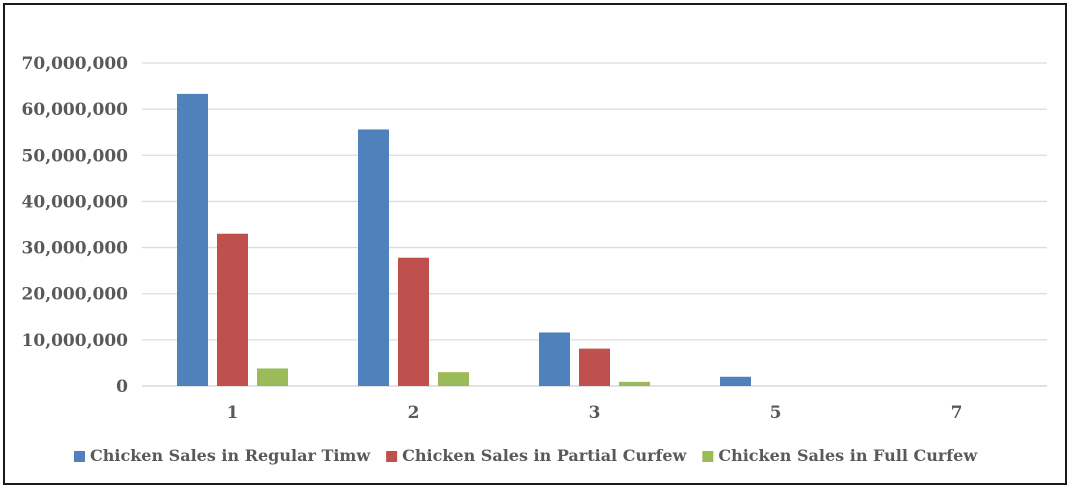 Image resolution: width=1074 pixels, height=492 pixels. Describe the element at coordinates (75, 249) in the screenshot. I see `y-tick-label: 30,000,000` at that location.